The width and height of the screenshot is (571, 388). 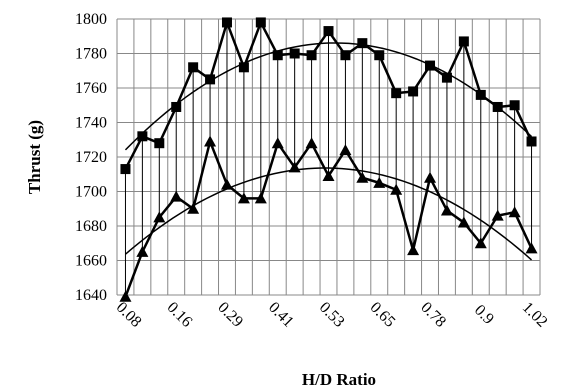 I want to click on y-tick-label: 1720, so click(x=91, y=157).